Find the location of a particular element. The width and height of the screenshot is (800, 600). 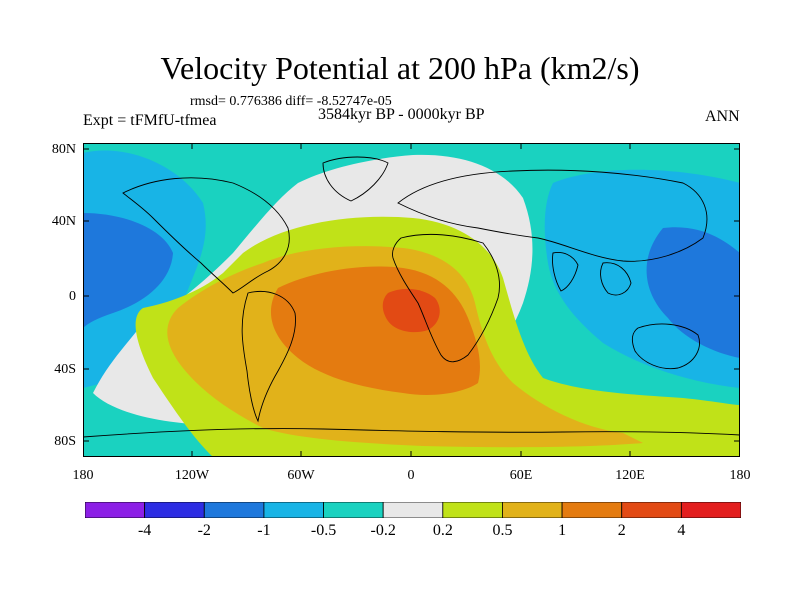

coastline-greenland is located at coordinates (355, 179).